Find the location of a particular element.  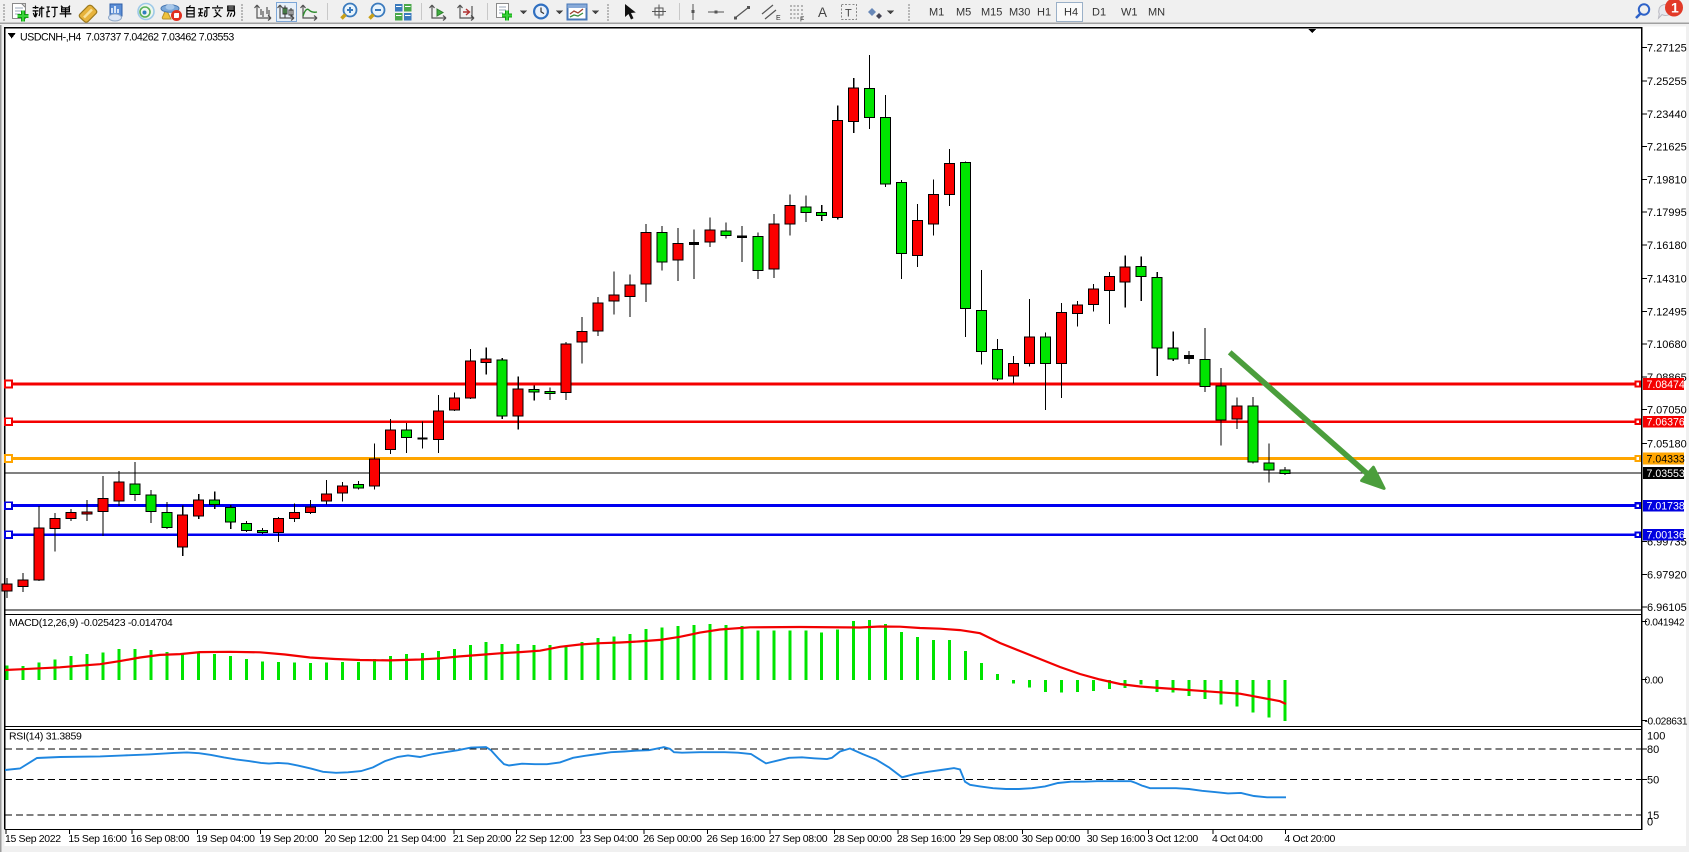

svg-text: 22 Sep 12:00 is located at coordinates (544, 839).